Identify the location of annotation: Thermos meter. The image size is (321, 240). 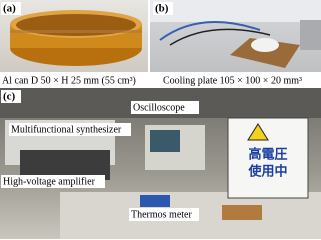
(161, 214).